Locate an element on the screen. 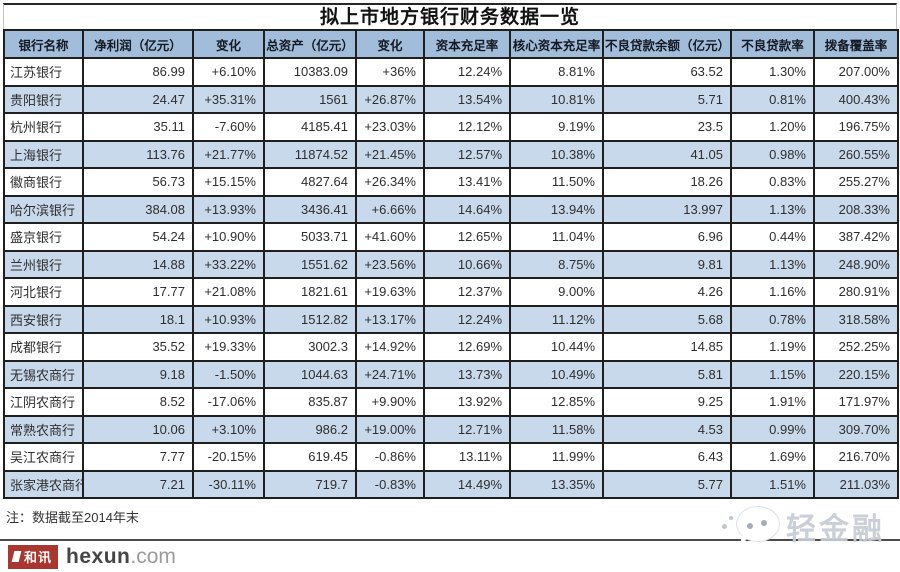 The image size is (900, 572). table-cell: 12.12% is located at coordinates (467, 127).